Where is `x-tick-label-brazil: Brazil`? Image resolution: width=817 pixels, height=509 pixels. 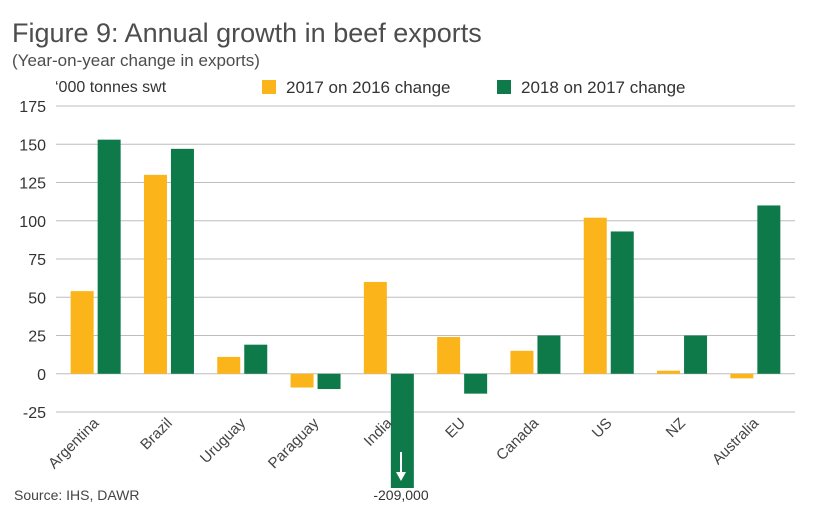 x-tick-label-brazil: Brazil is located at coordinates (156, 434).